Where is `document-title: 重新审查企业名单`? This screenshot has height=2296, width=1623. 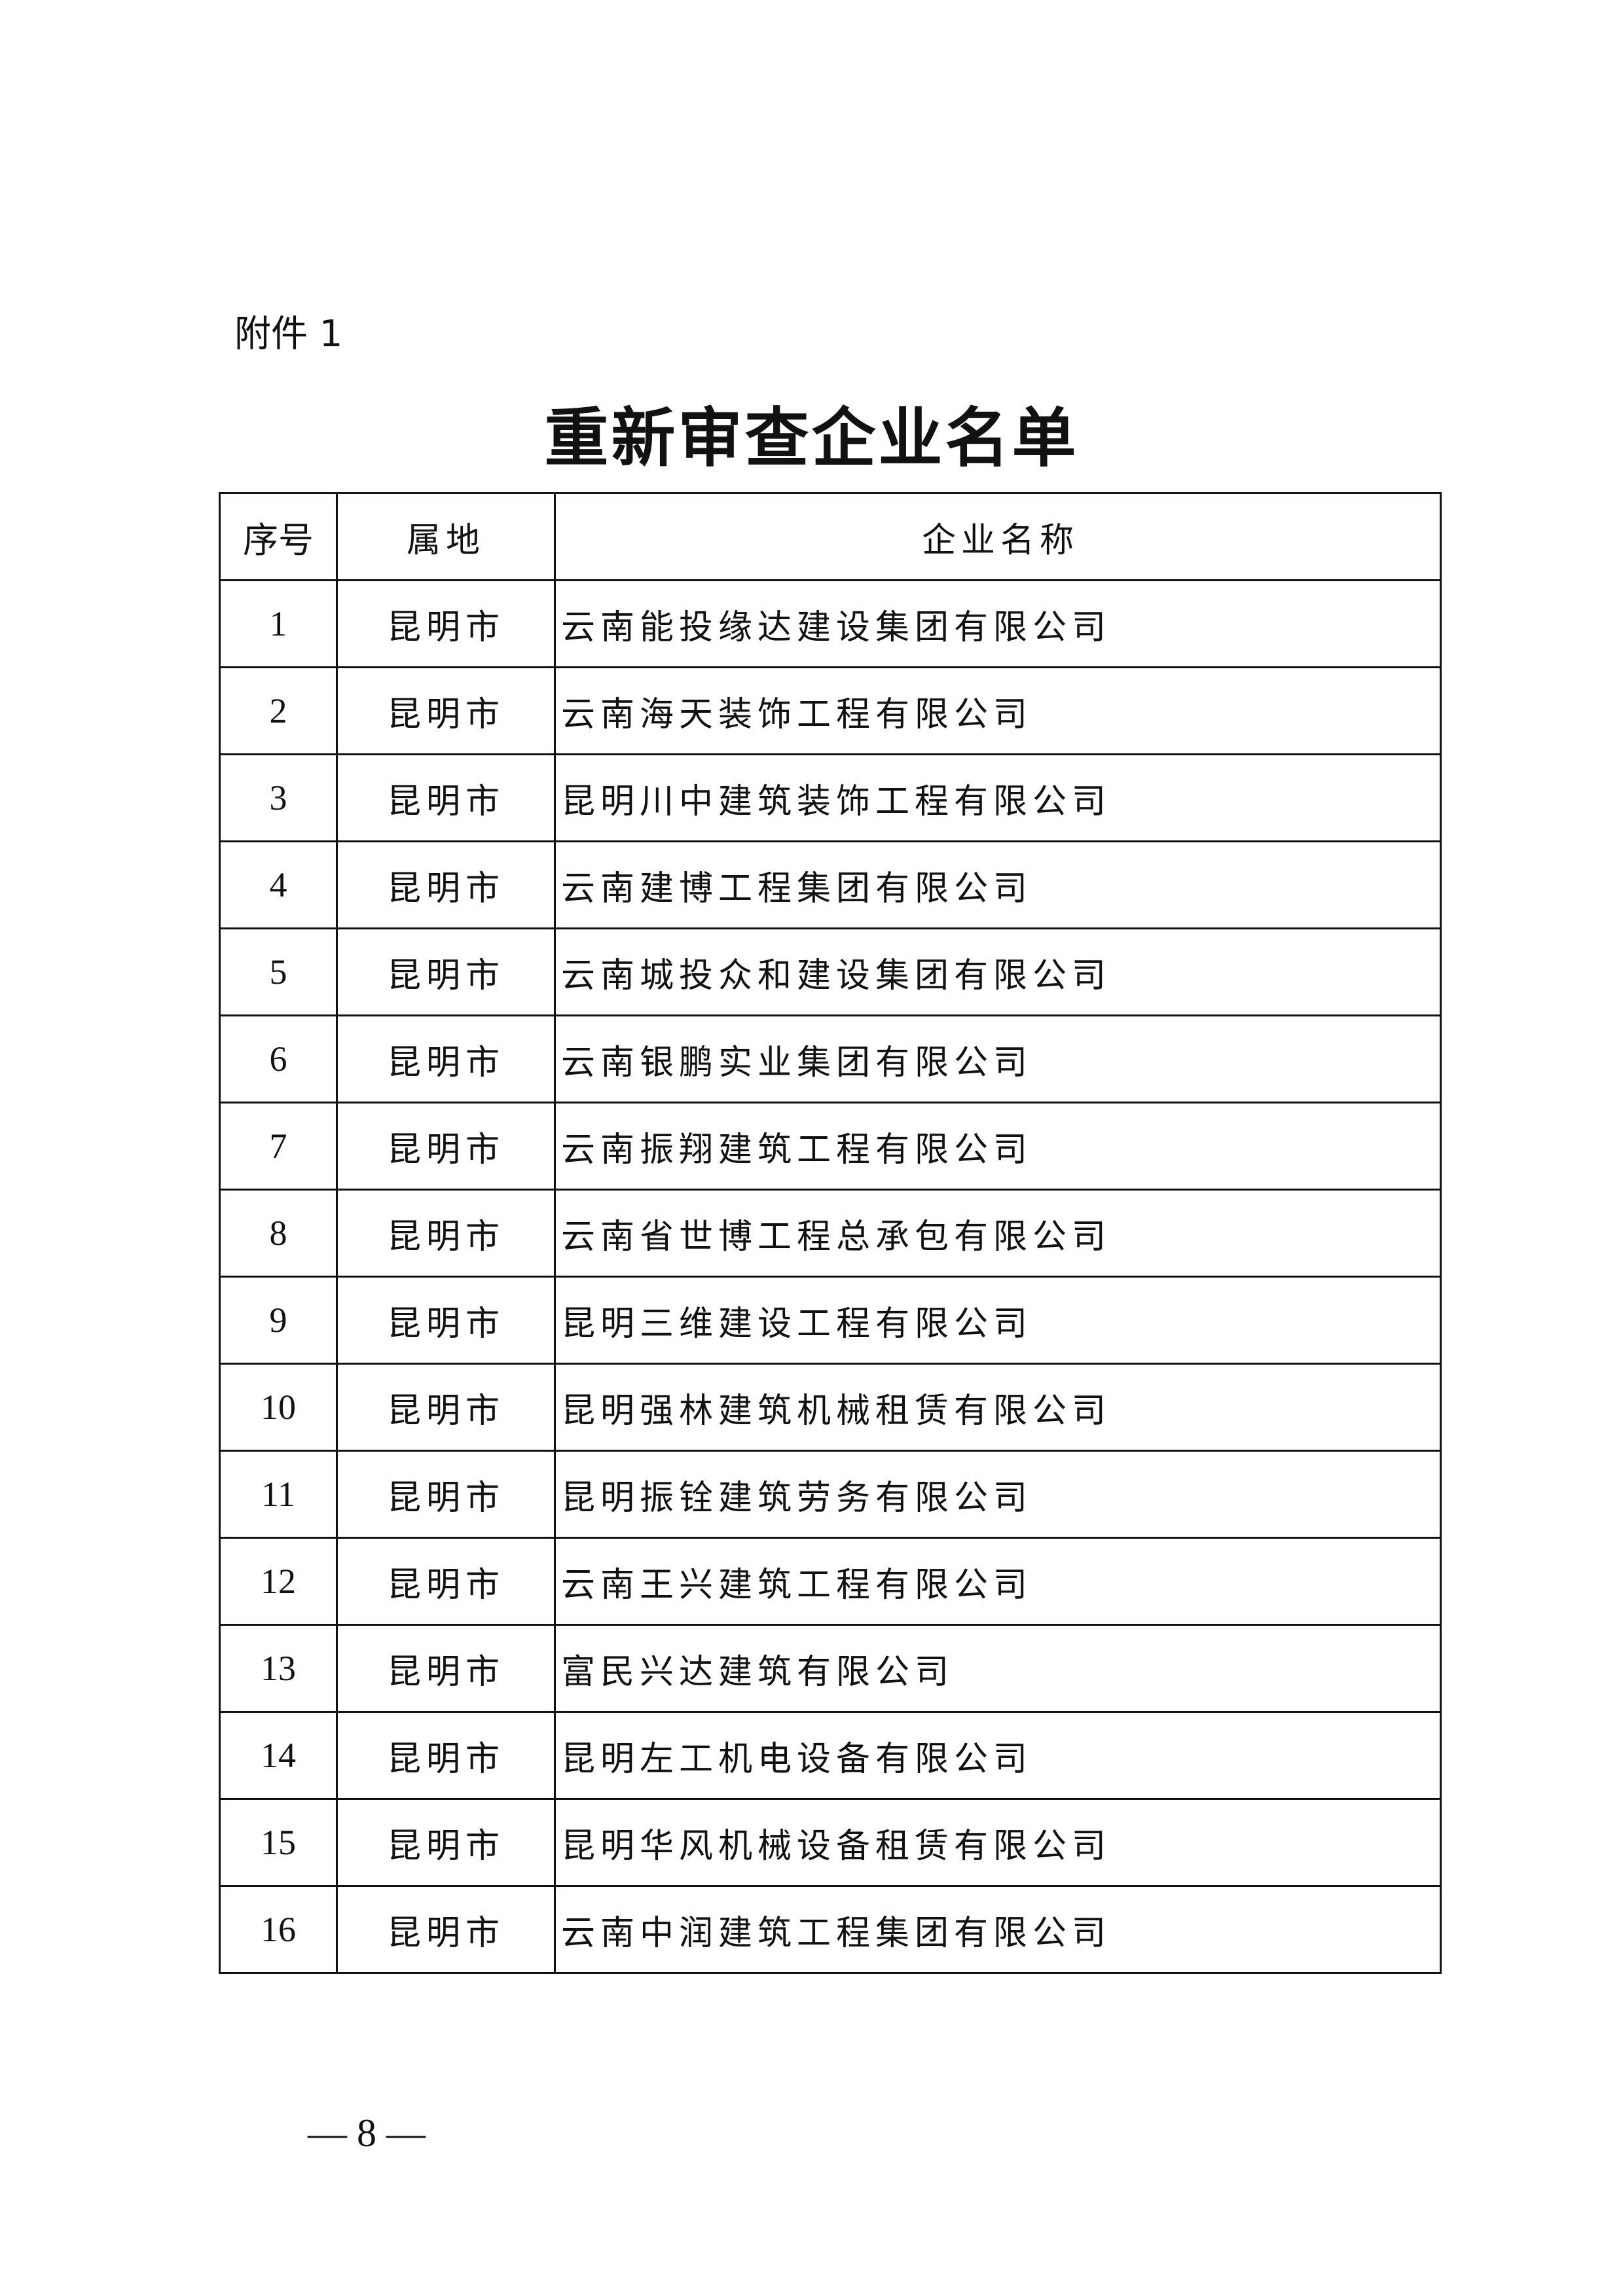
document-title: 重新审查企业名单 is located at coordinates (811, 438).